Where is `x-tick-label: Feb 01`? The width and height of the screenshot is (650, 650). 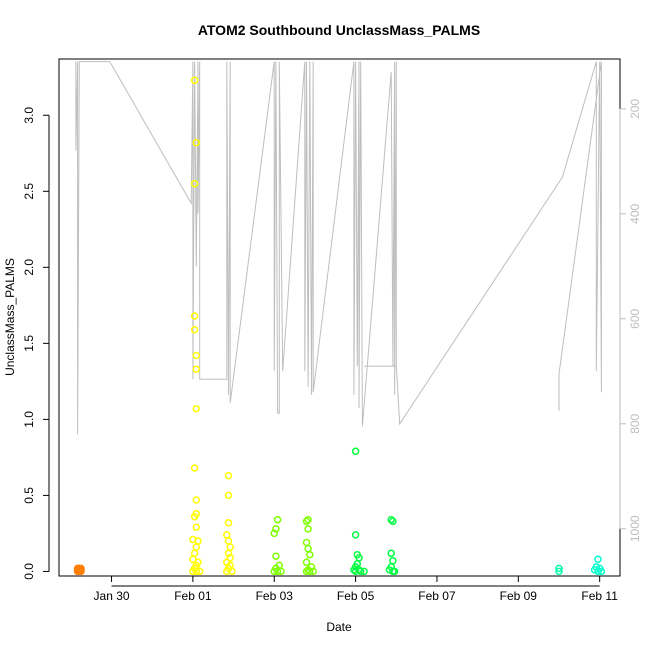 x-tick-label: Feb 01 is located at coordinates (193, 596).